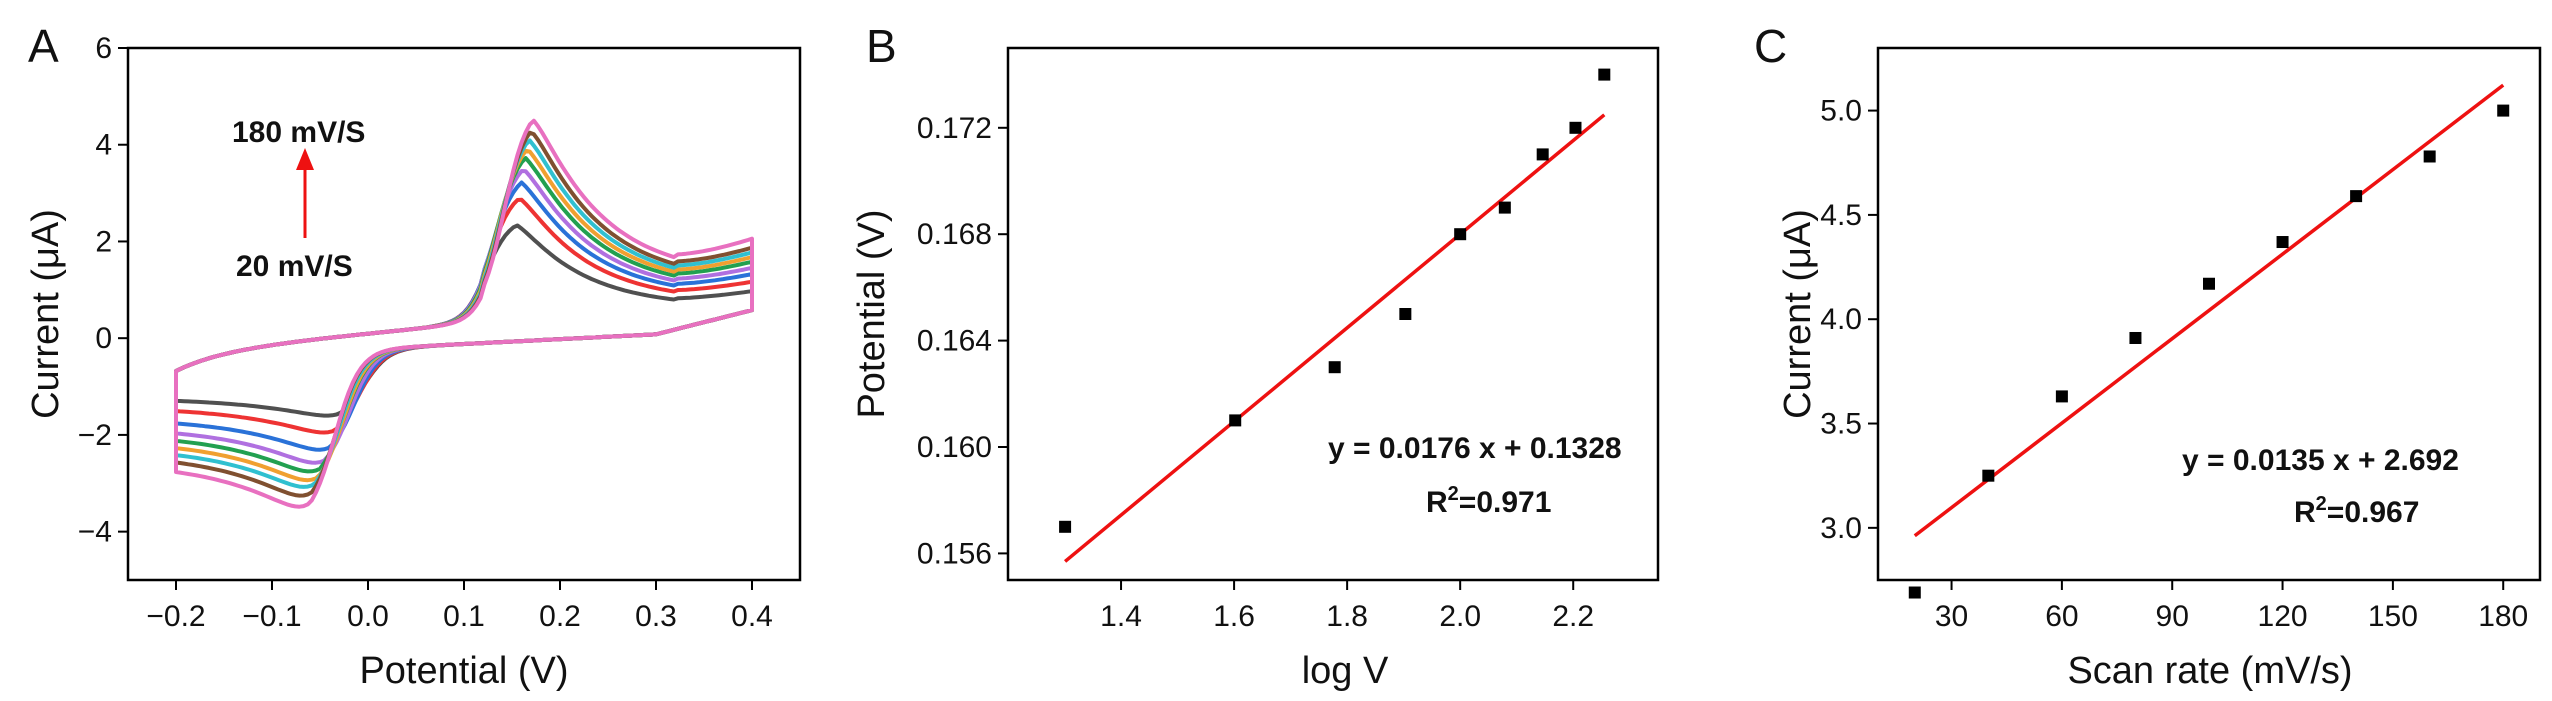  Describe the element at coordinates (1347, 616) in the screenshot. I see `panel-b-xtick-label: 1.8` at that location.